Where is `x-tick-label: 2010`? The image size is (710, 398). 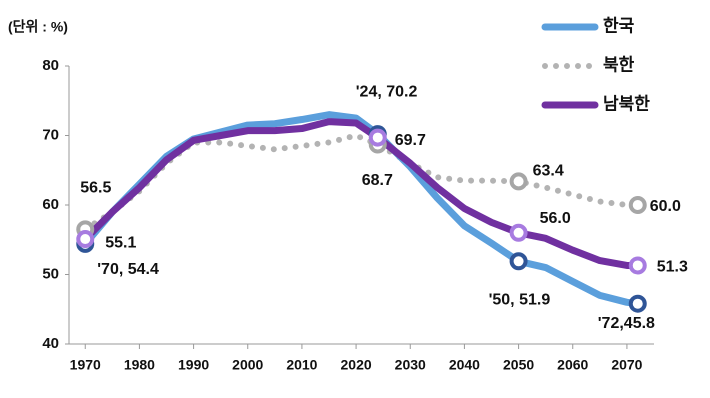 x-tick-label: 2010 is located at coordinates (301, 365).